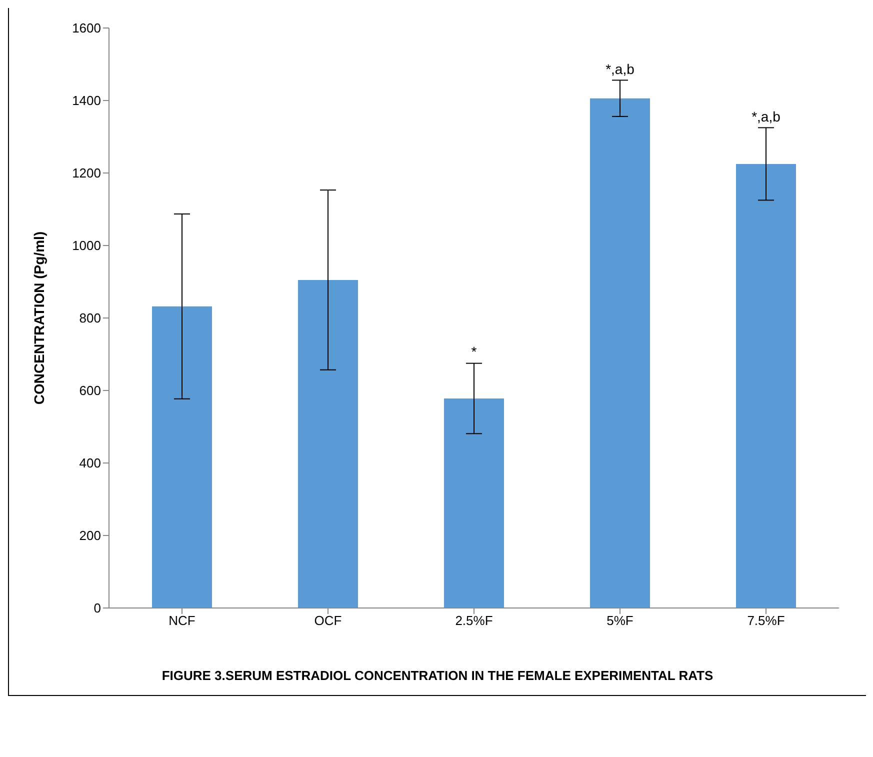  What do you see at coordinates (86, 100) in the screenshot?
I see `y-tick-label: 1400` at bounding box center [86, 100].